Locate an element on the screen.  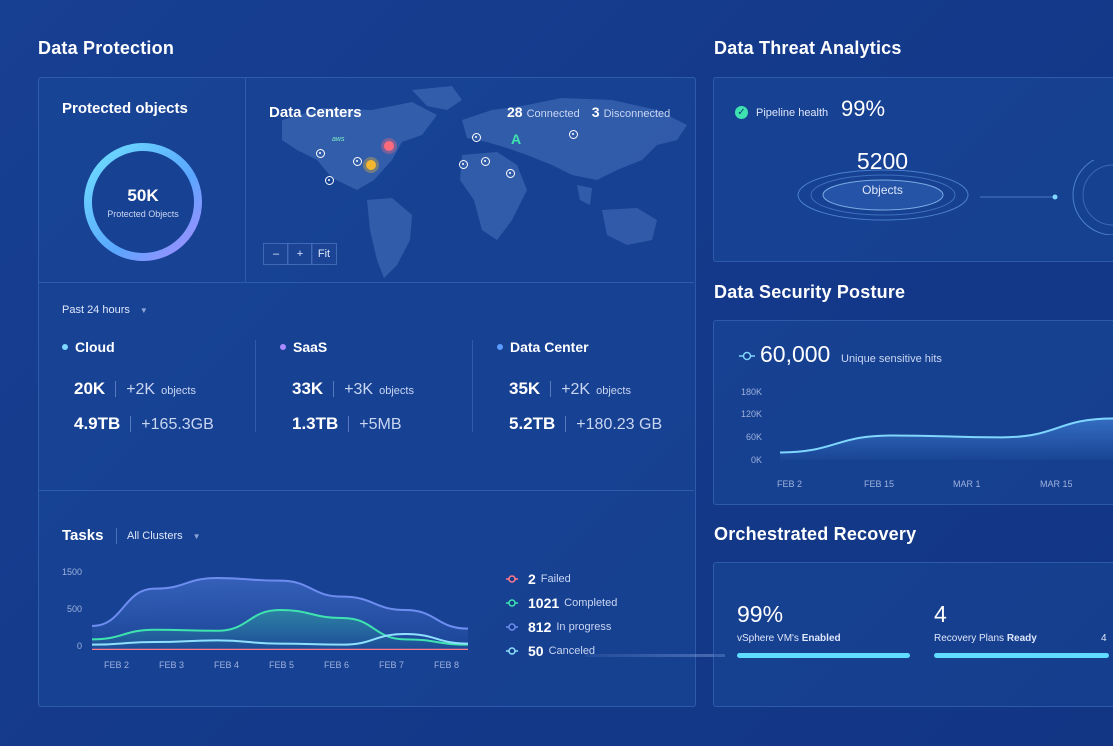
azure-logo: A is located at coordinates (516, 139).